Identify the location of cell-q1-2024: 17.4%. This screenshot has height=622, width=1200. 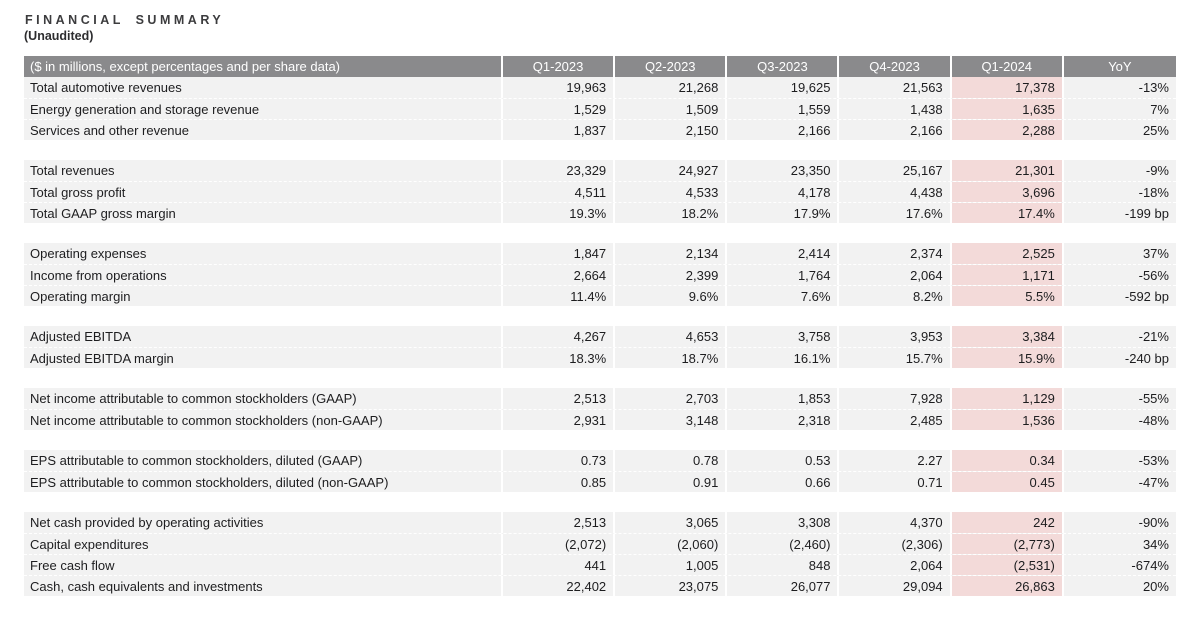
(1007, 213).